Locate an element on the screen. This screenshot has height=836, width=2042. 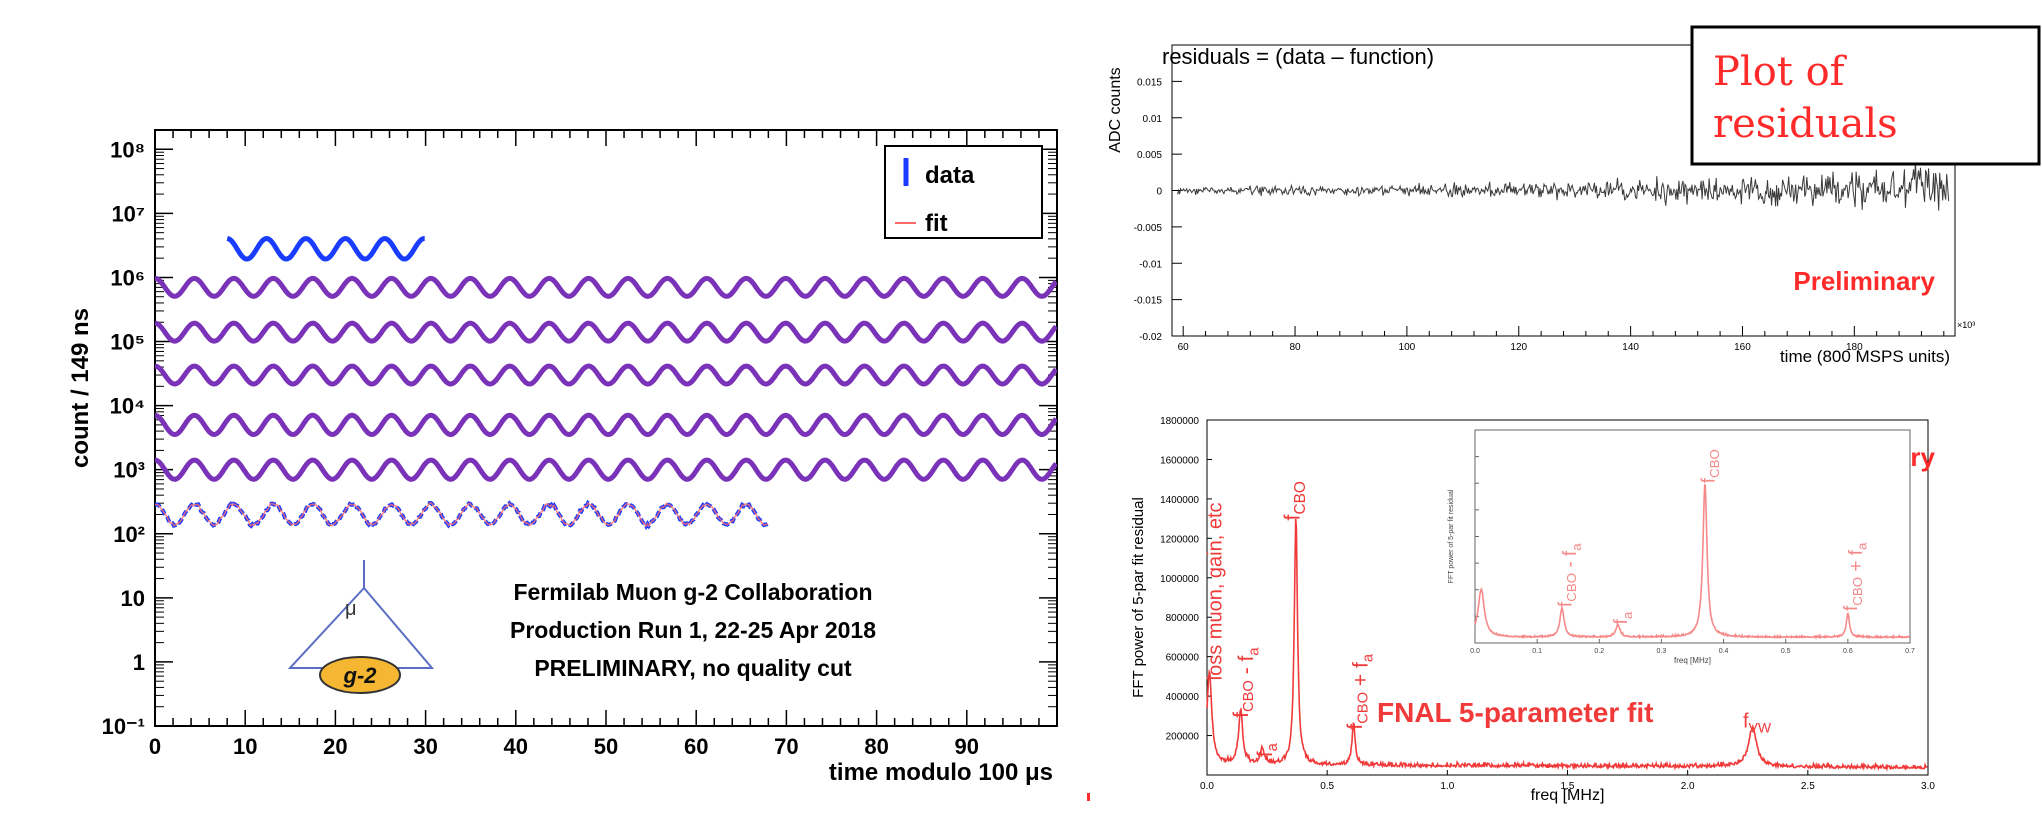
y-tick-label: 1000000 is located at coordinates (1179, 579).